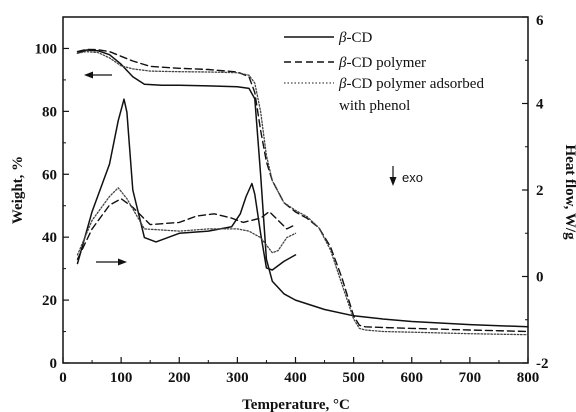  What do you see at coordinates (470, 378) in the screenshot?
I see `x-tick-label: 700` at bounding box center [470, 378].